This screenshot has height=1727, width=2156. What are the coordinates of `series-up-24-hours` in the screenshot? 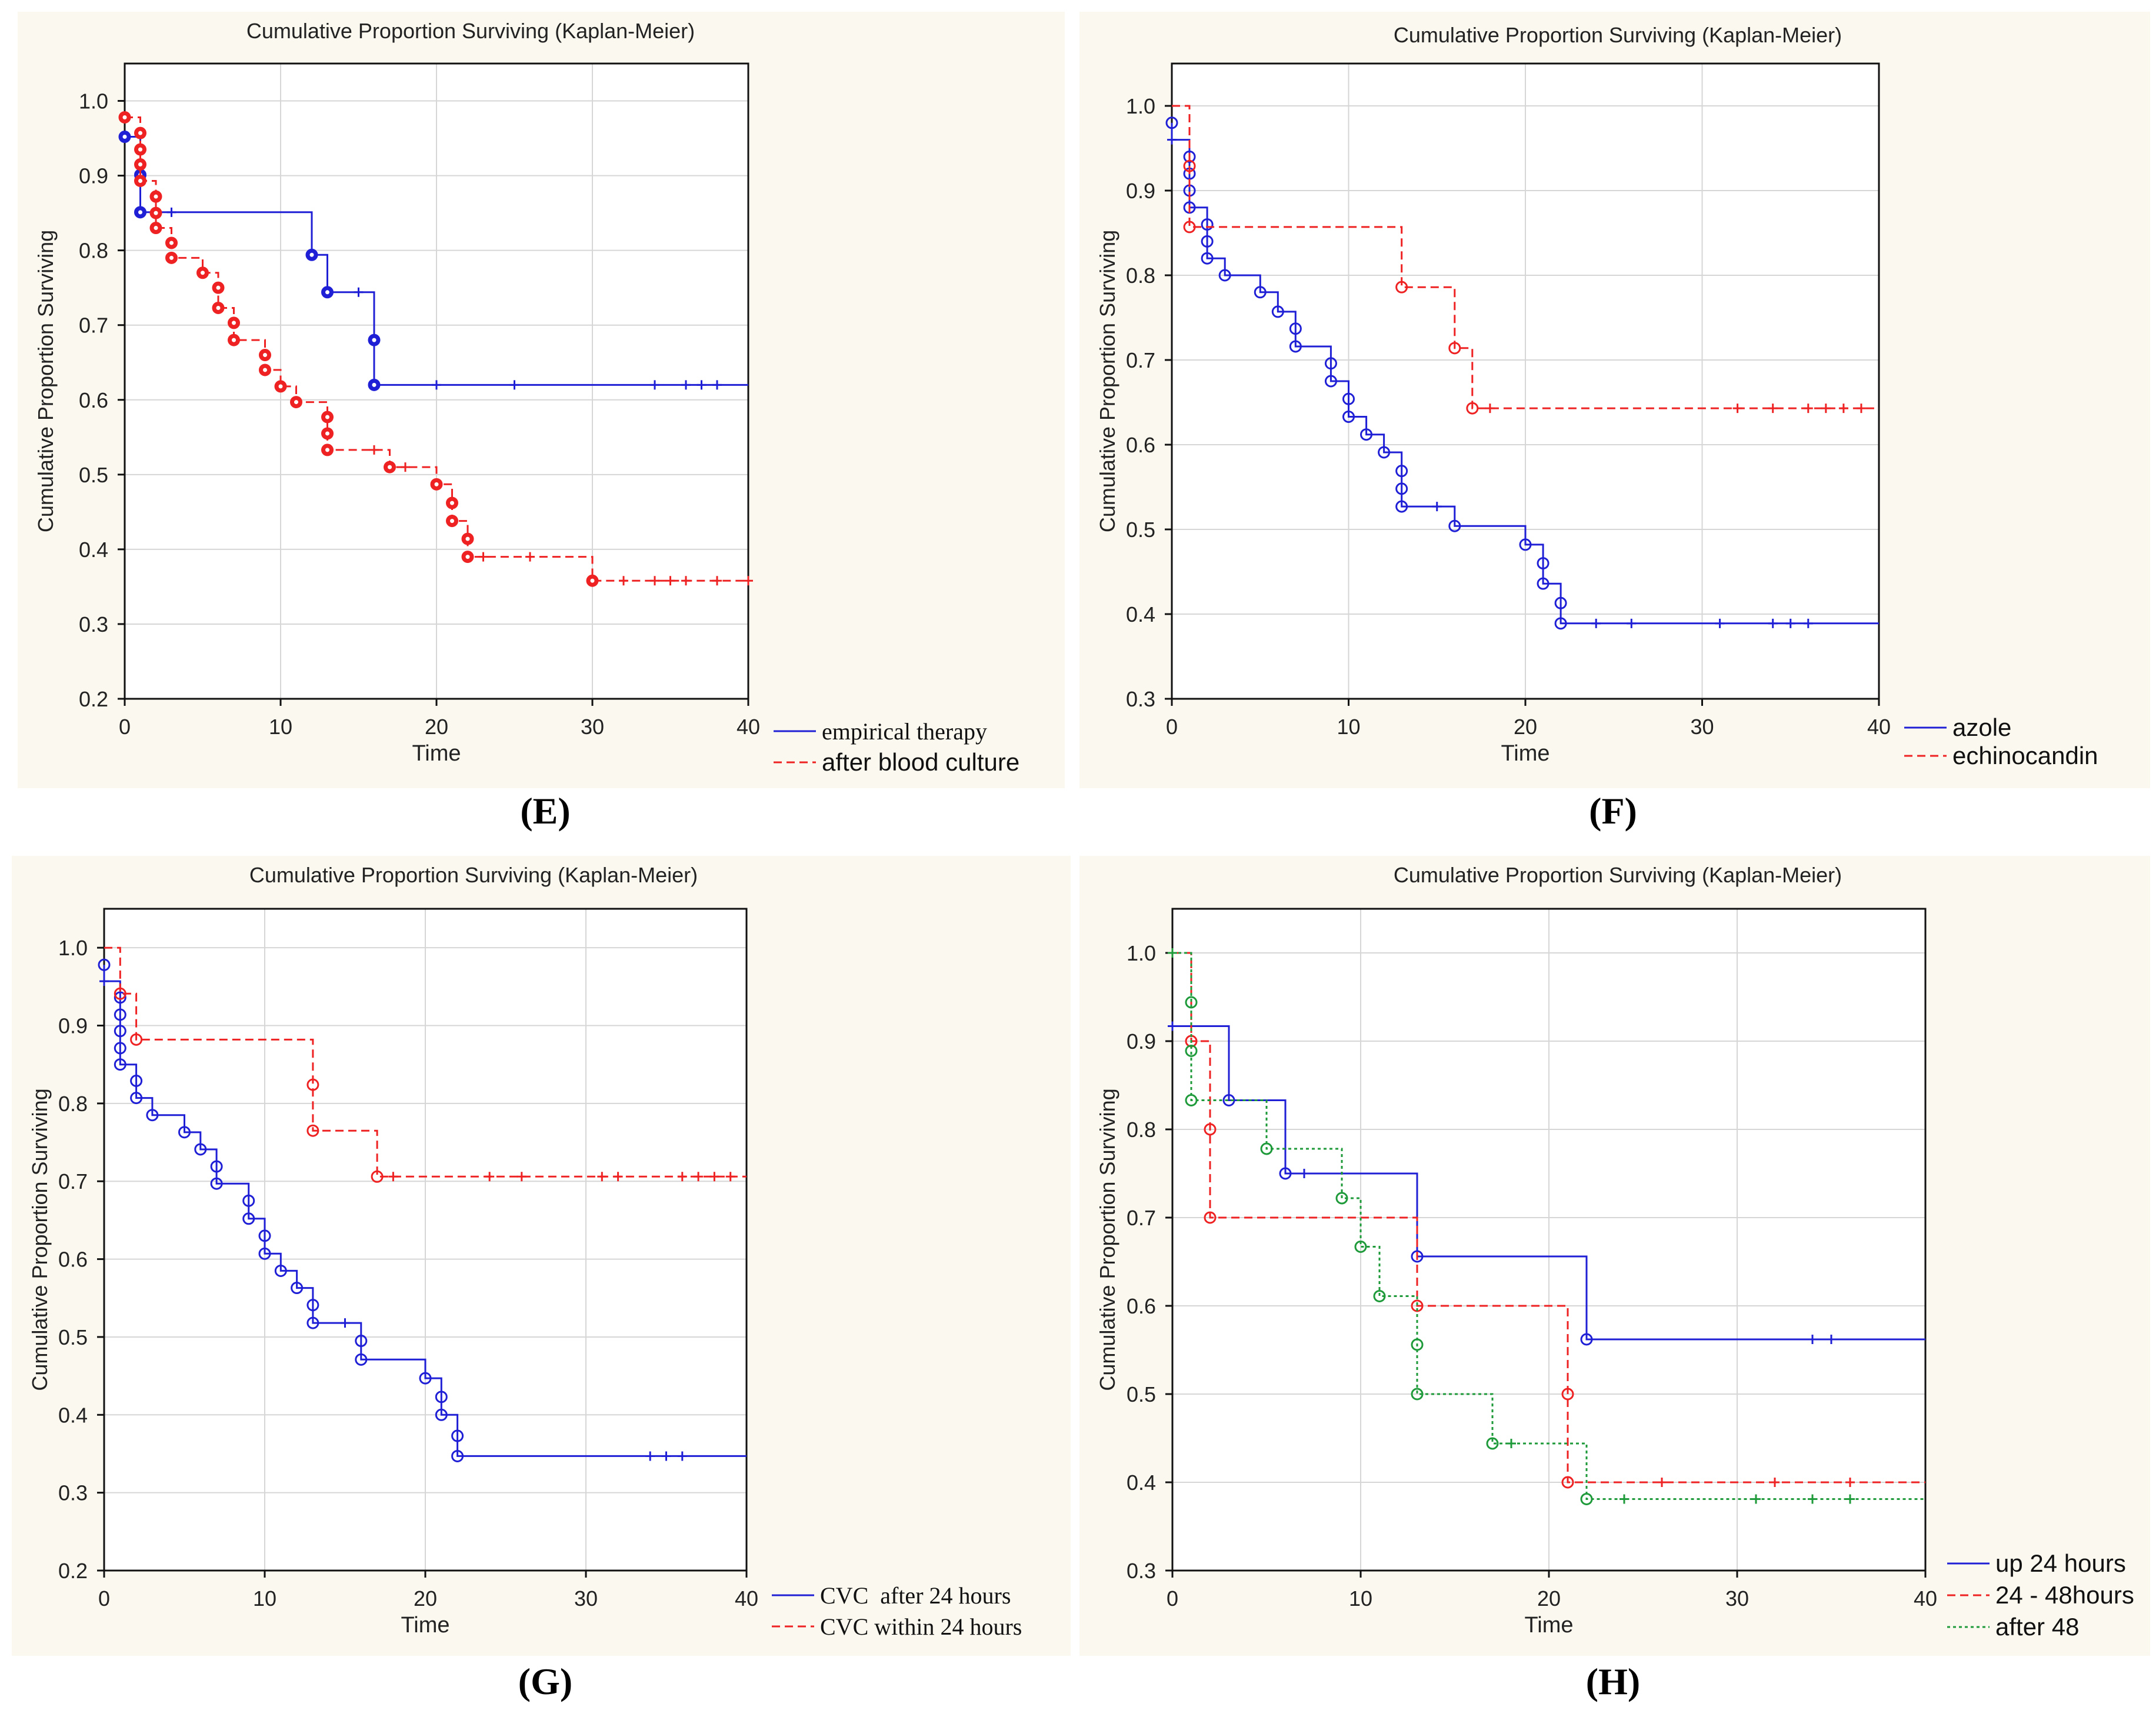 It's located at (1546, 1183).